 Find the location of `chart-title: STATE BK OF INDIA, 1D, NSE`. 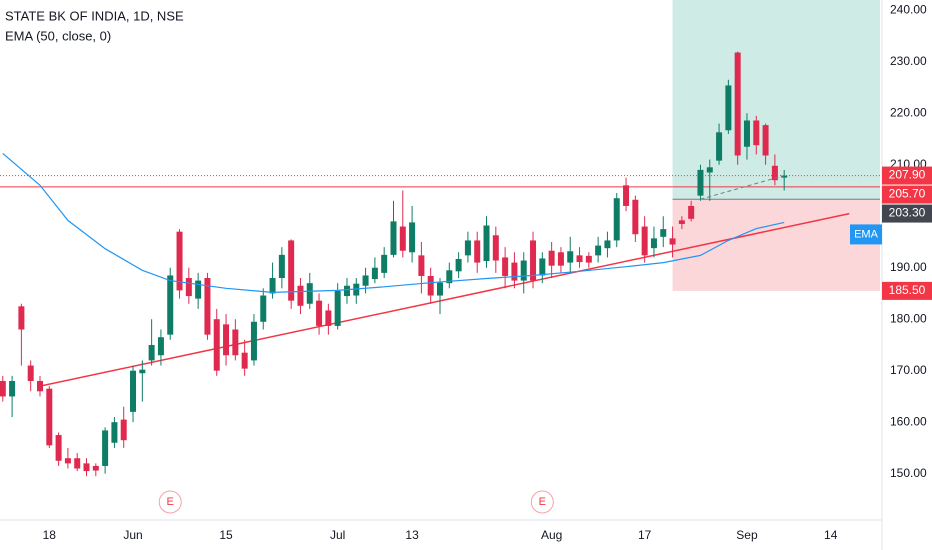

chart-title: STATE BK OF INDIA, 1D, NSE is located at coordinates (94, 15).